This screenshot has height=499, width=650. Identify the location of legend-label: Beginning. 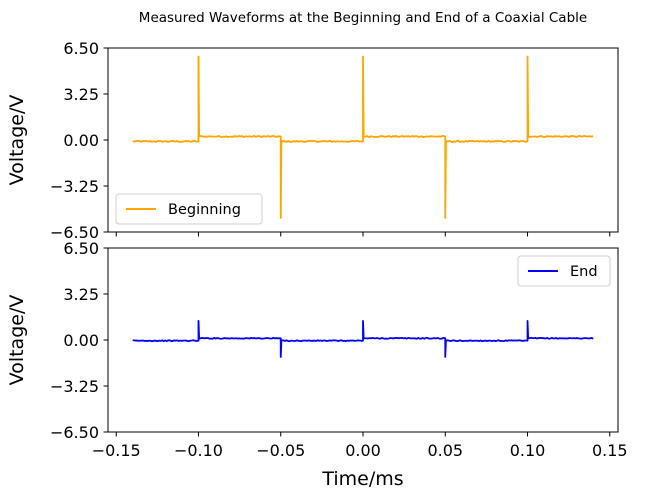
(204, 210).